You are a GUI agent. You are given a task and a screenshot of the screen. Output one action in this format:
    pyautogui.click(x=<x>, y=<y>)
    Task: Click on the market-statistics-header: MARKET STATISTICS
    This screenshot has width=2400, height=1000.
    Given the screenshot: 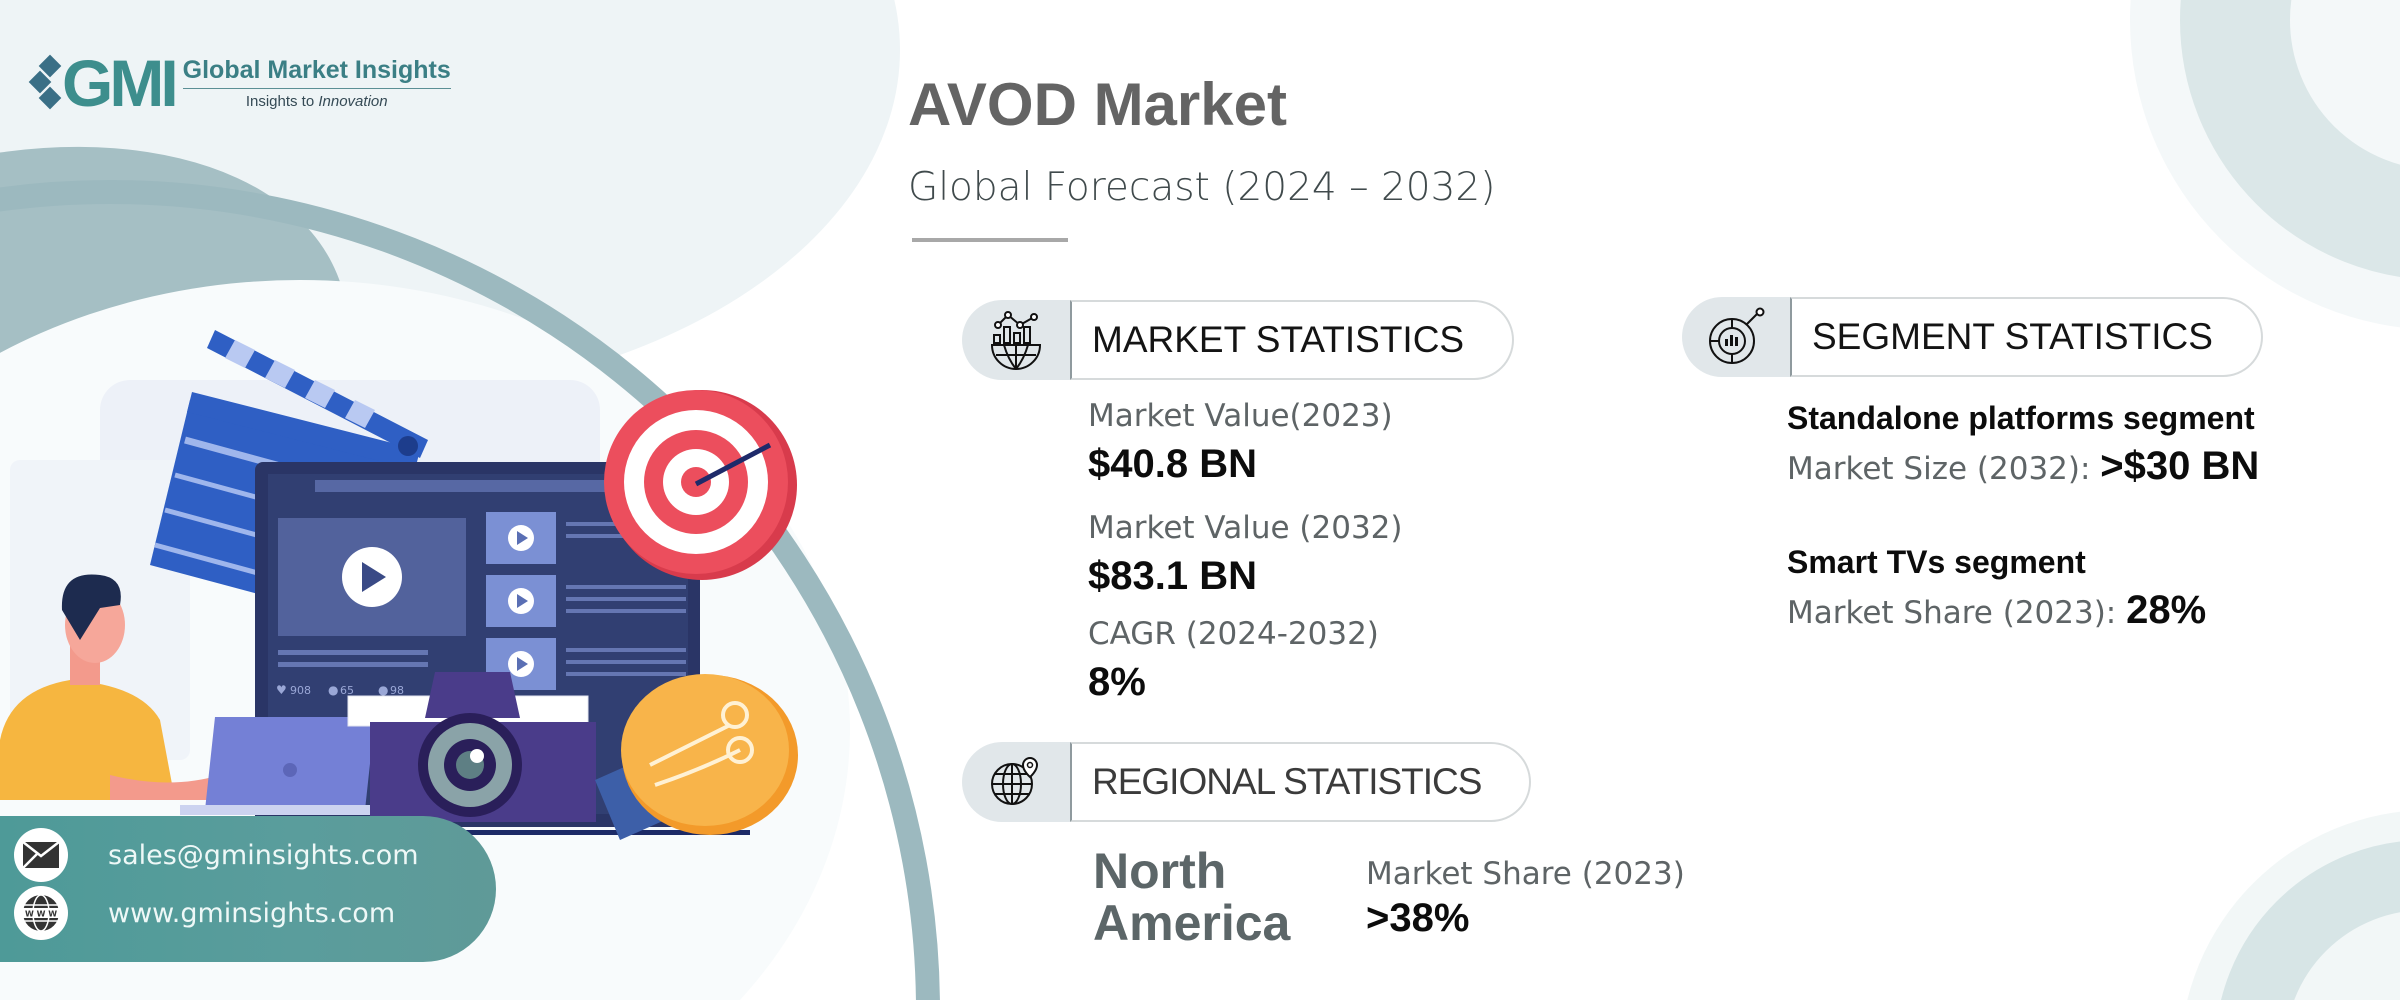 What is the action you would take?
    pyautogui.click(x=1238, y=340)
    